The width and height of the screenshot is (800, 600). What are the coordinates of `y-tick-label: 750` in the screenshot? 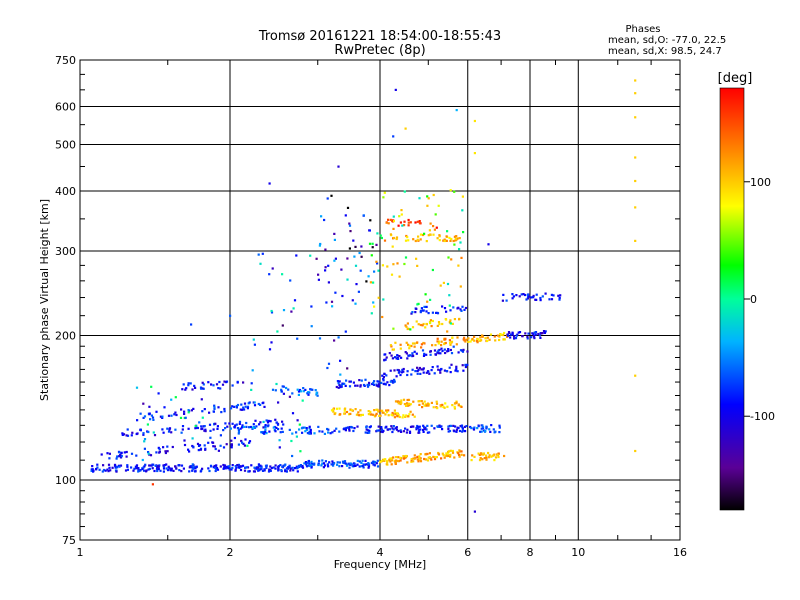 It's located at (65, 60).